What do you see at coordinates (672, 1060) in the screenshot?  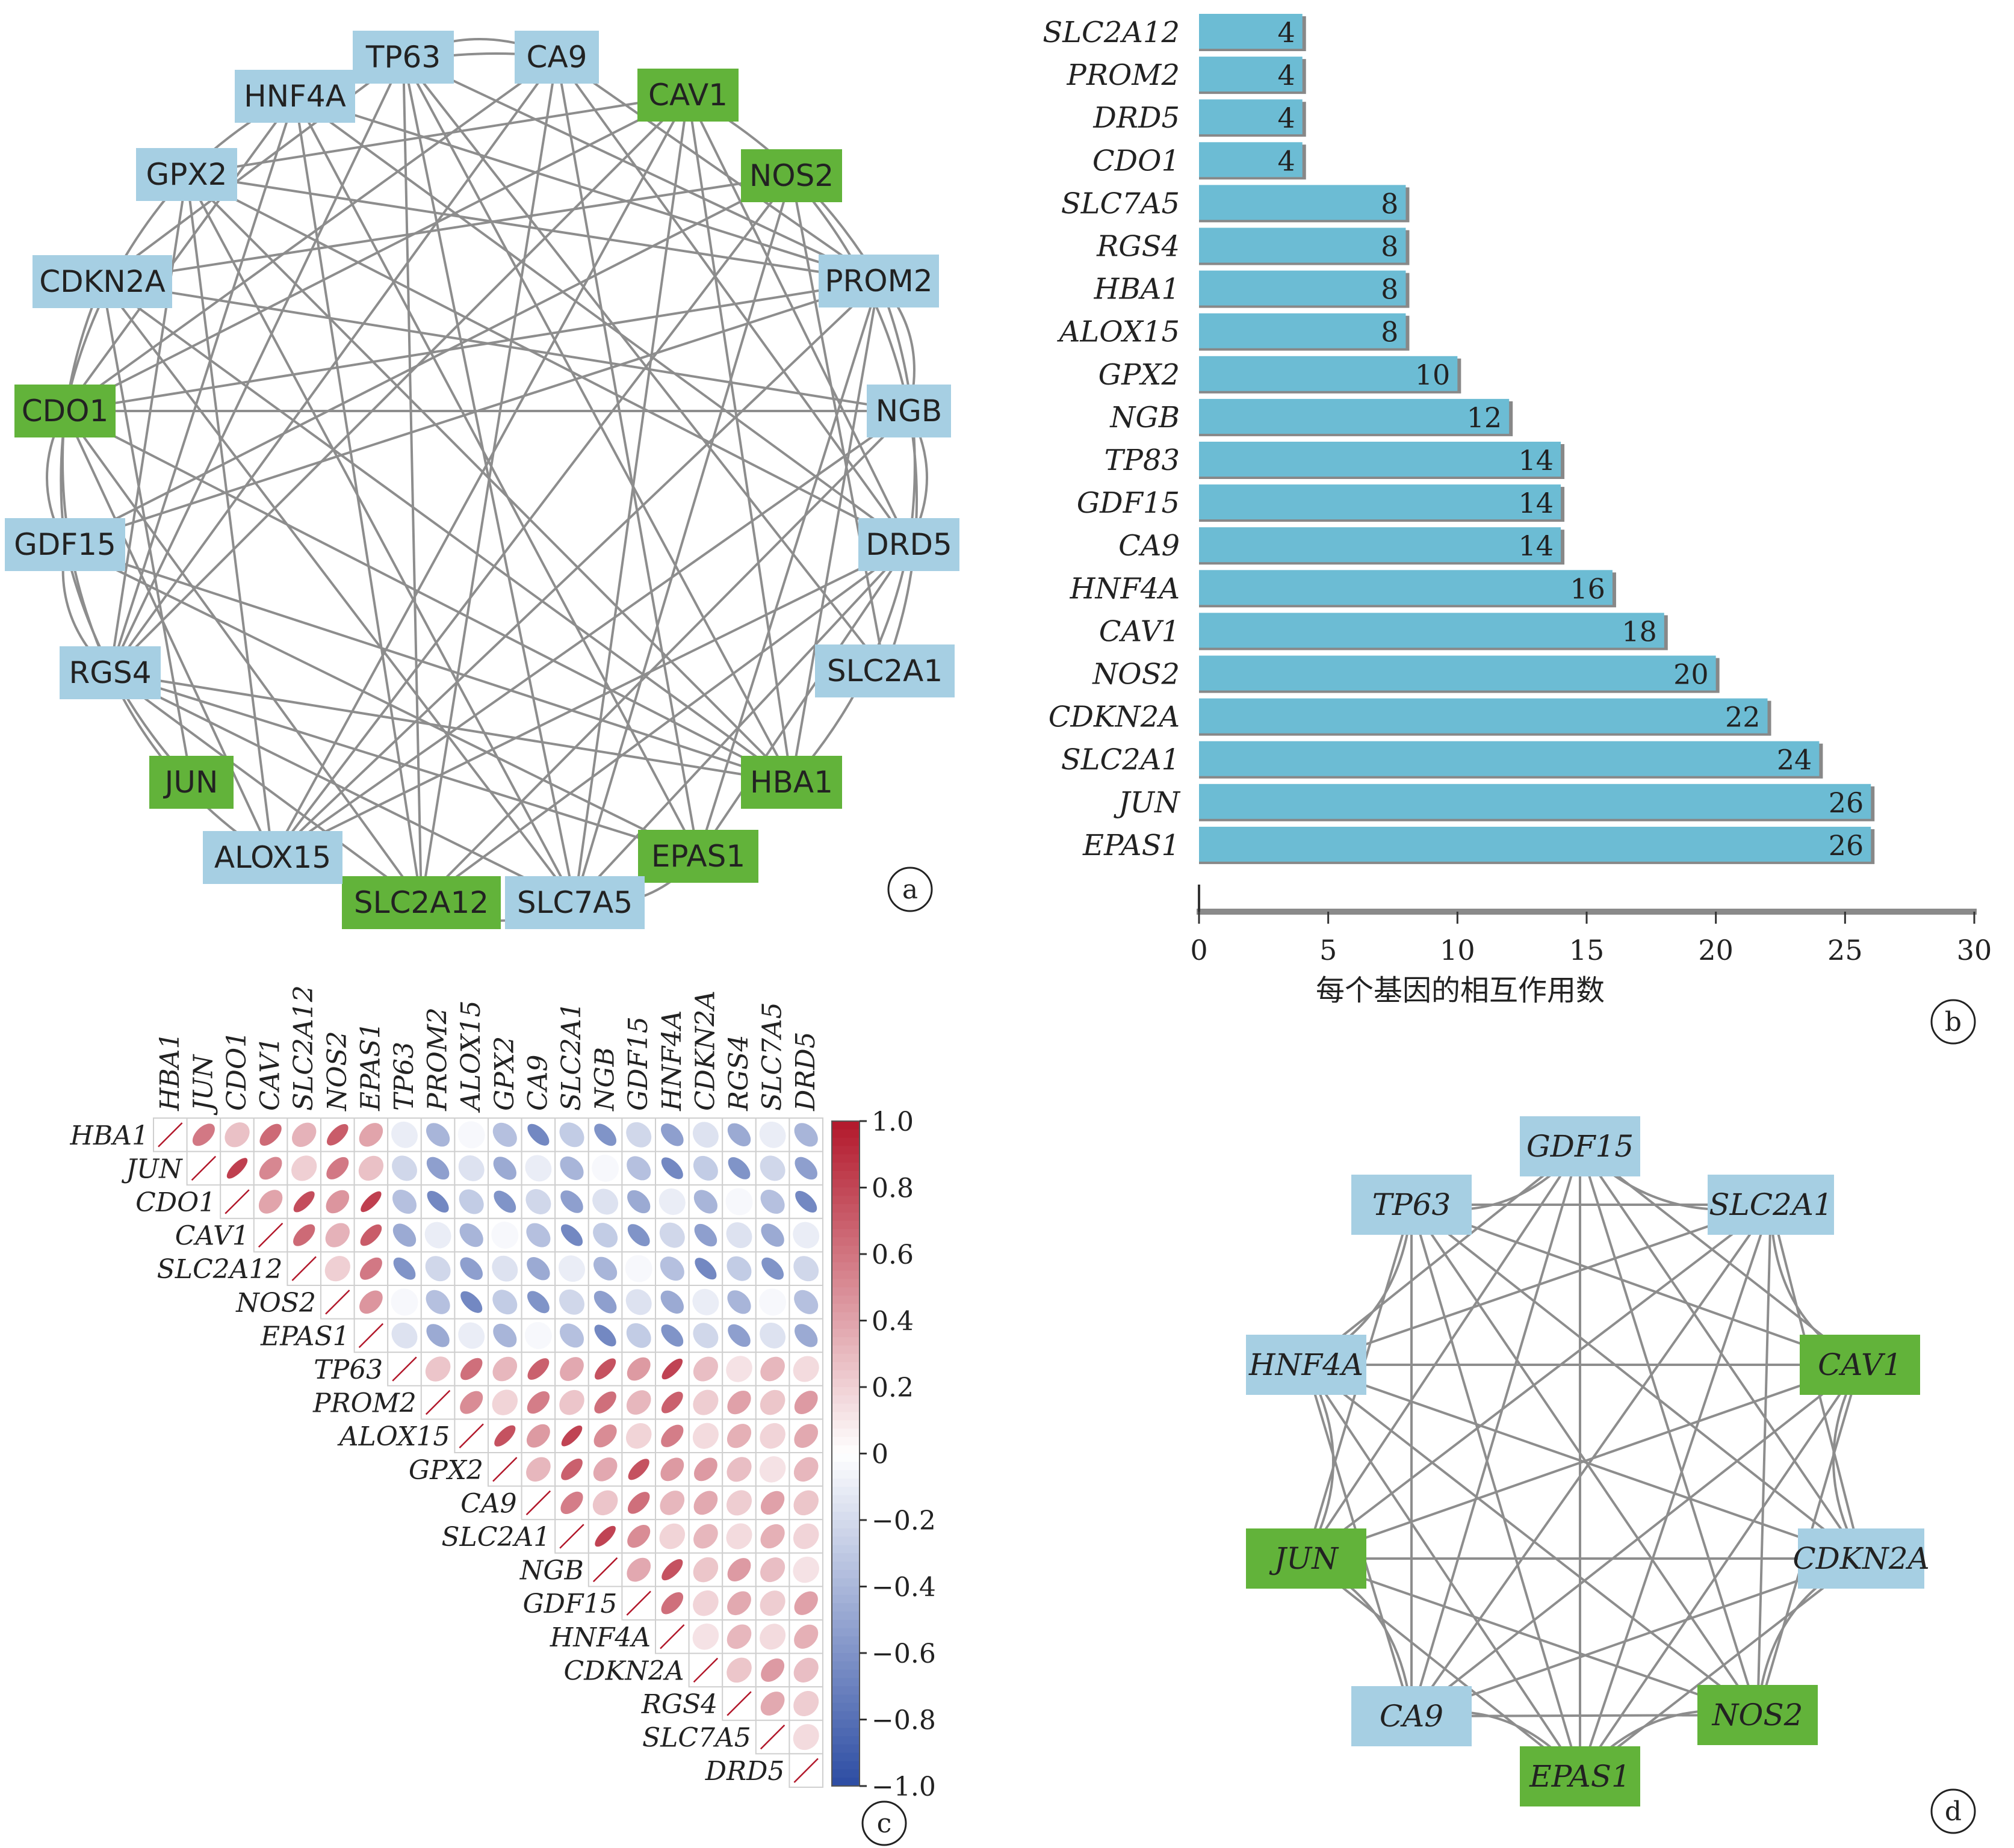 I see `column-label-hnf4a: HNF4A` at bounding box center [672, 1060].